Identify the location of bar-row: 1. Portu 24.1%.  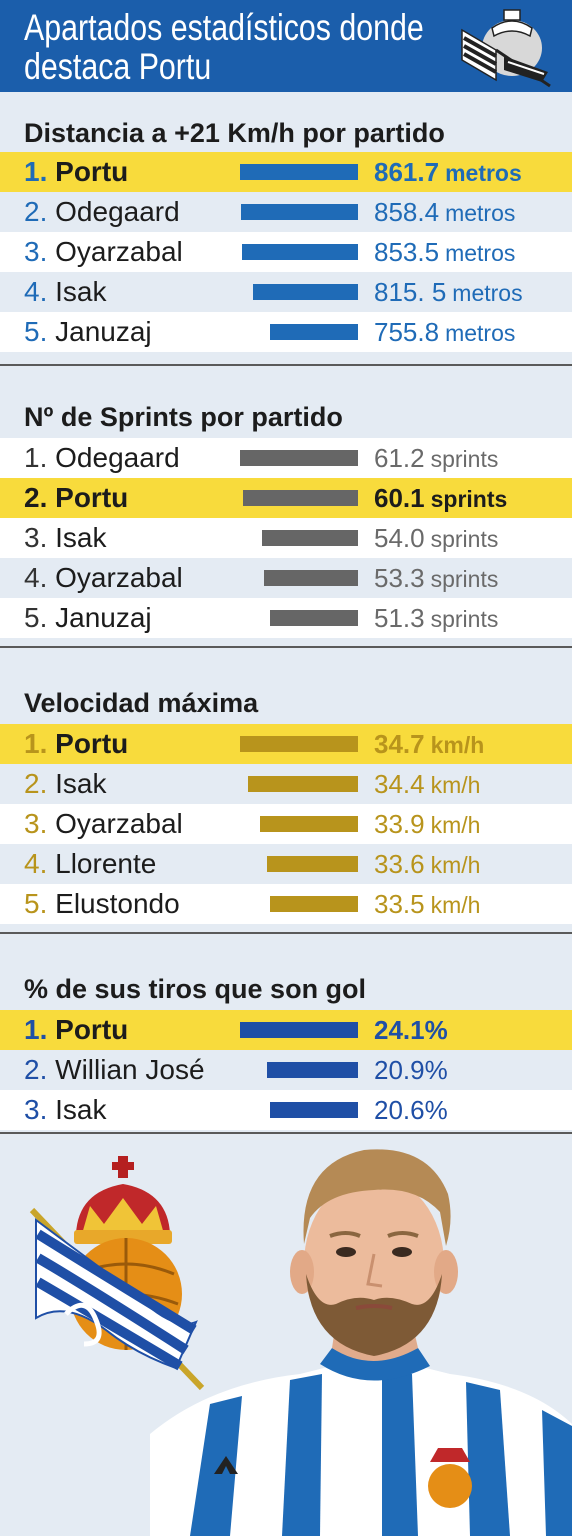
(286, 1030).